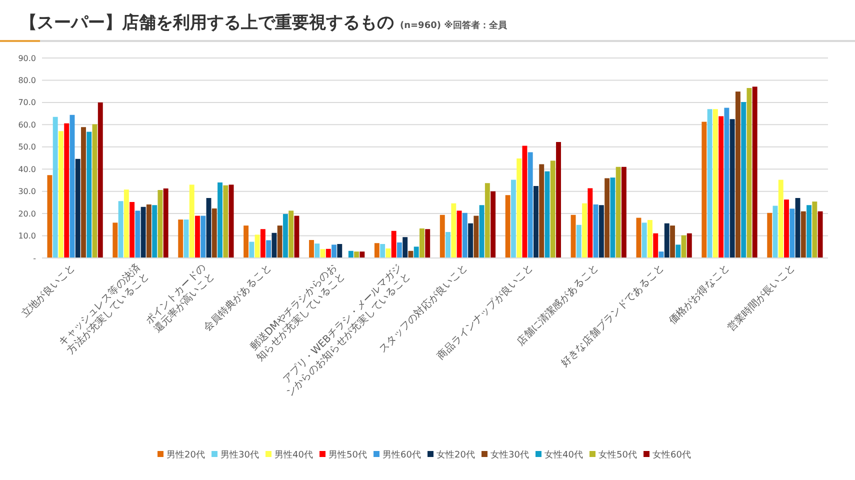  Describe the element at coordinates (185, 455) in the screenshot. I see `legend-label: 男性20代` at that location.